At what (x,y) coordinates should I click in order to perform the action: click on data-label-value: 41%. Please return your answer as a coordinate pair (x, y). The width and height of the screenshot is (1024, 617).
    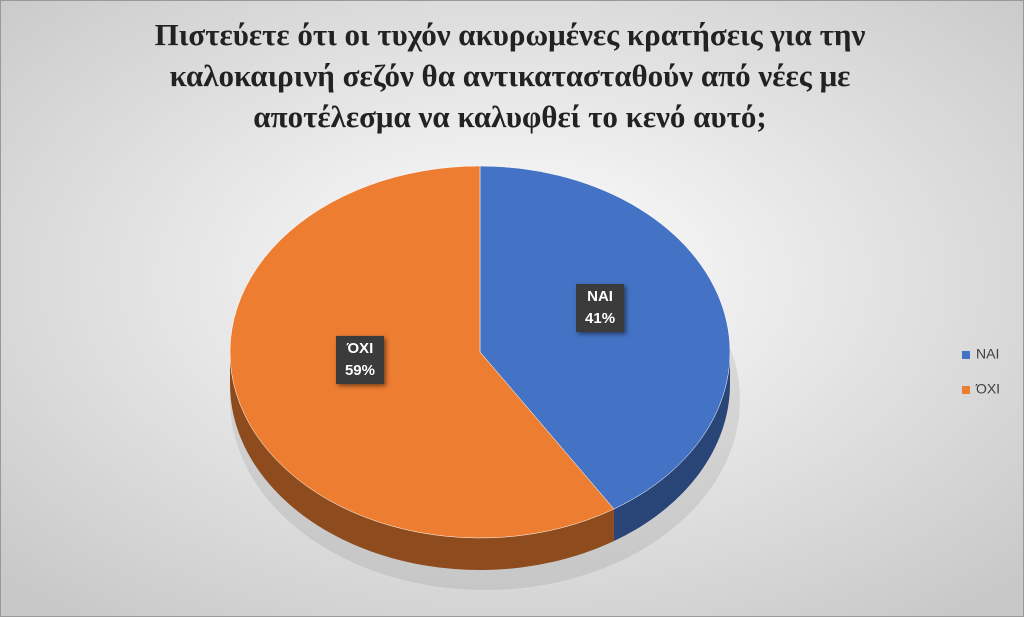
    Looking at the image, I should click on (600, 318).